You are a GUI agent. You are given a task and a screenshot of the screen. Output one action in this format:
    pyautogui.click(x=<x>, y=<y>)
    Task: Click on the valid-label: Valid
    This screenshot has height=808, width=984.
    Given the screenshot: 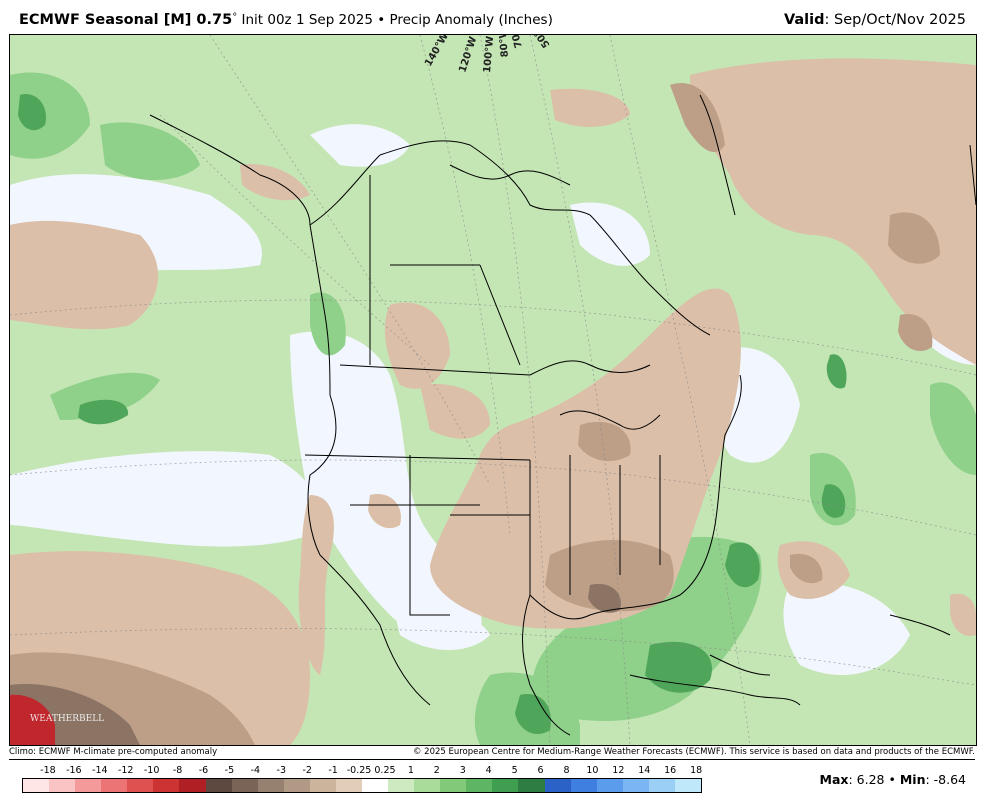 What is the action you would take?
    pyautogui.click(x=804, y=20)
    